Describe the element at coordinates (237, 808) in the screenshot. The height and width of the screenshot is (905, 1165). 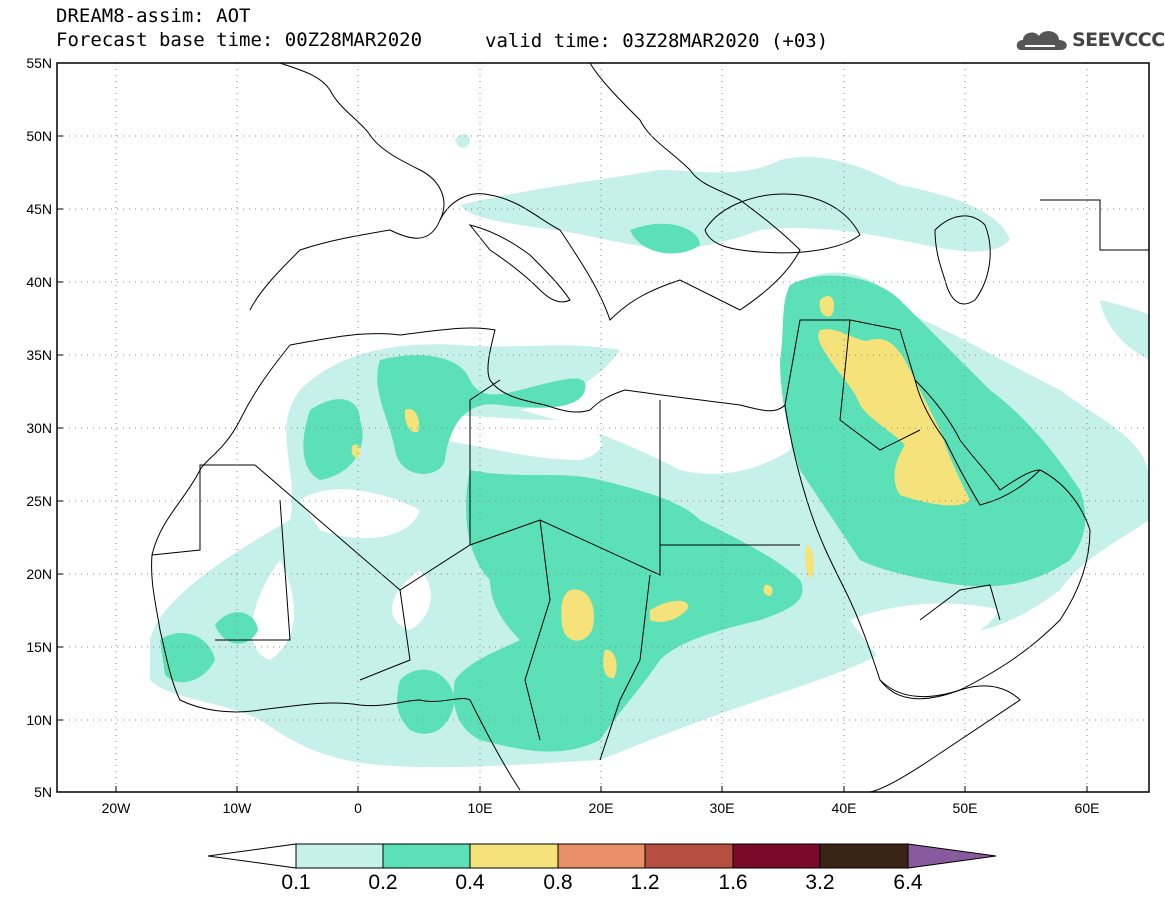
I see `lon-label: 10W` at that location.